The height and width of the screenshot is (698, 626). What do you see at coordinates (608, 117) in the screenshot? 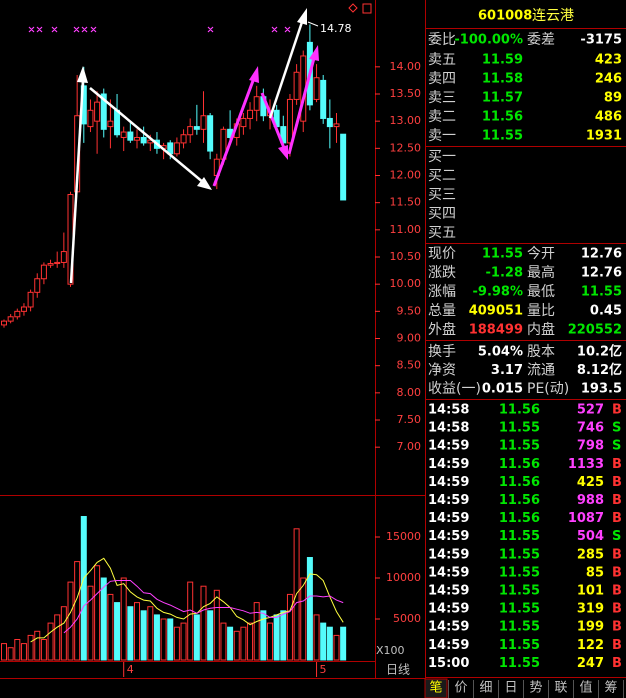
I see `ask-volume: 486` at bounding box center [608, 117].